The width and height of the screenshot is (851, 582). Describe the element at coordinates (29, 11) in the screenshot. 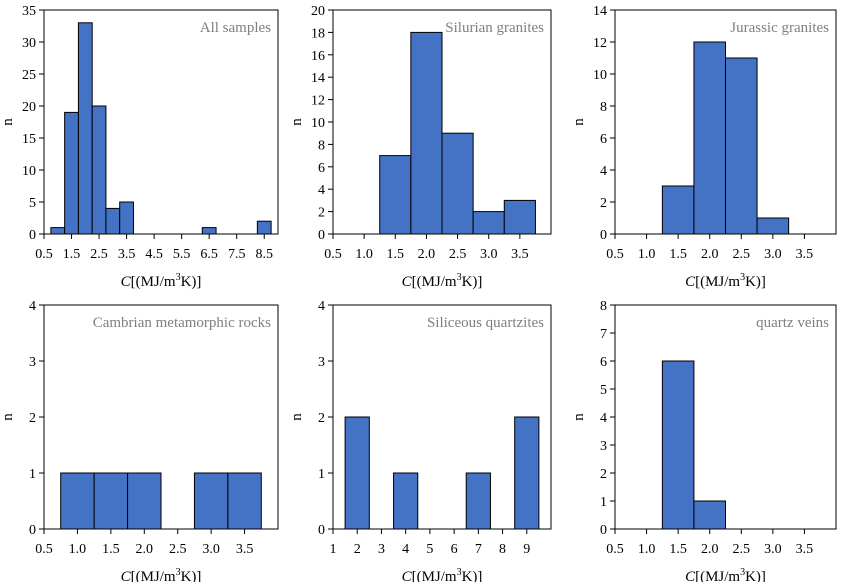

I see `y-tick-label: 35` at that location.